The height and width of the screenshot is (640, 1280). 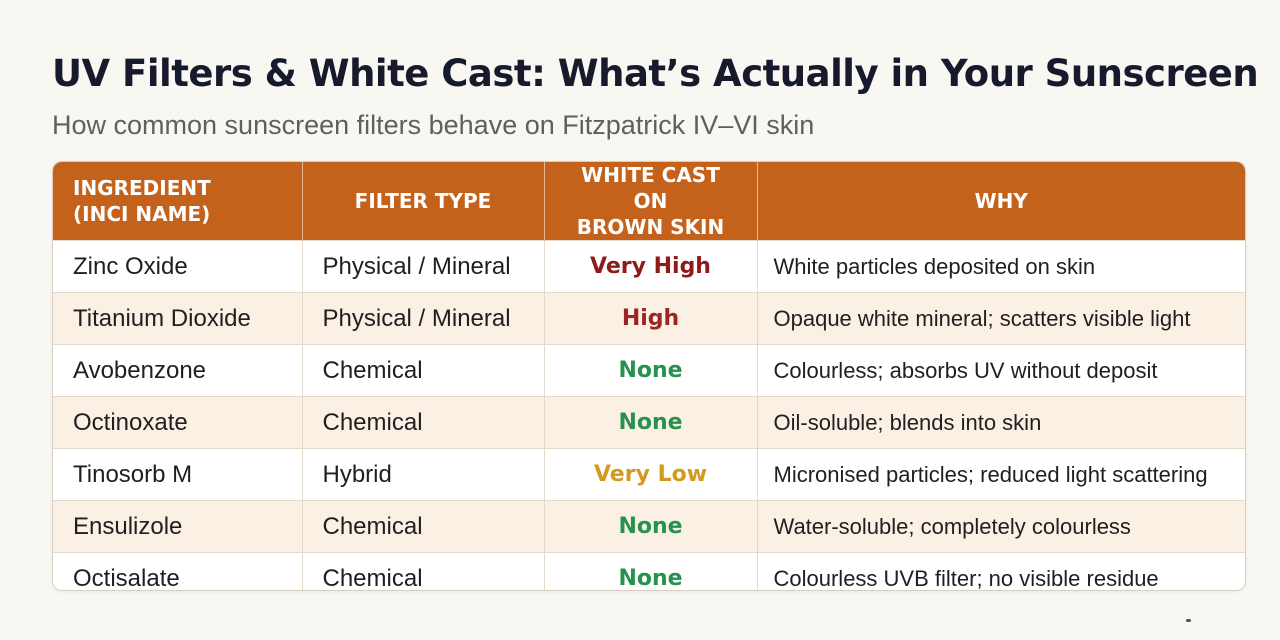 I want to click on white-cast-header-line2: BROWN SKIN, so click(x=650, y=227).